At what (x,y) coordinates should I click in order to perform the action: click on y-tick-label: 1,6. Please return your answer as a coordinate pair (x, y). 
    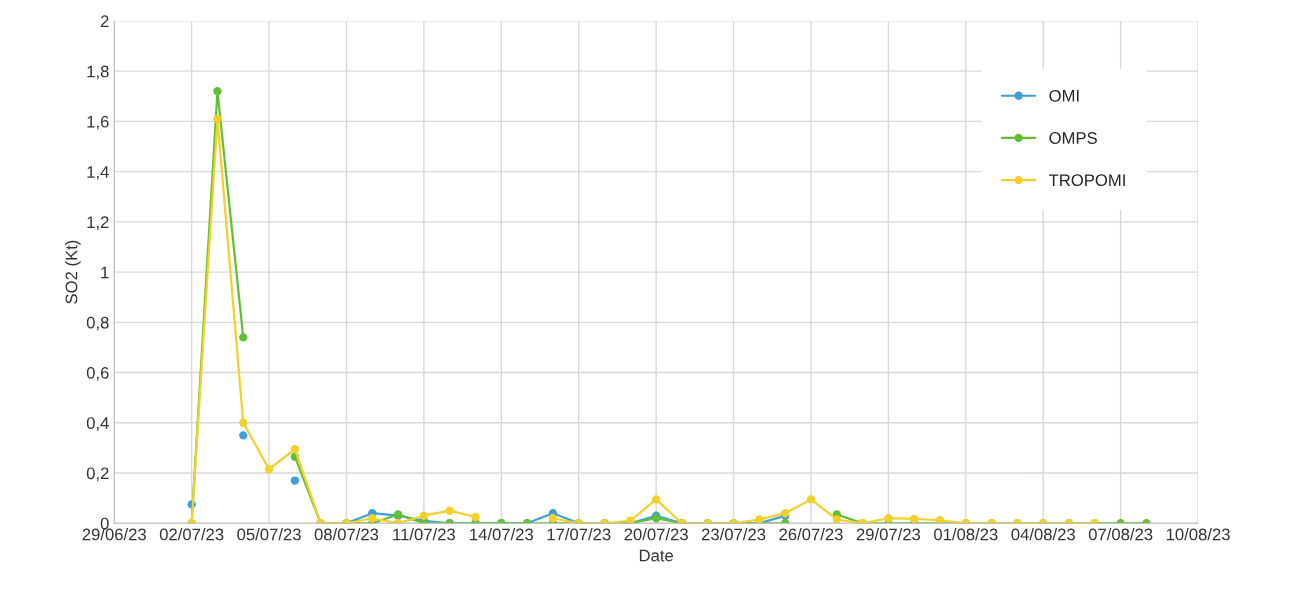
    Looking at the image, I should click on (98, 122).